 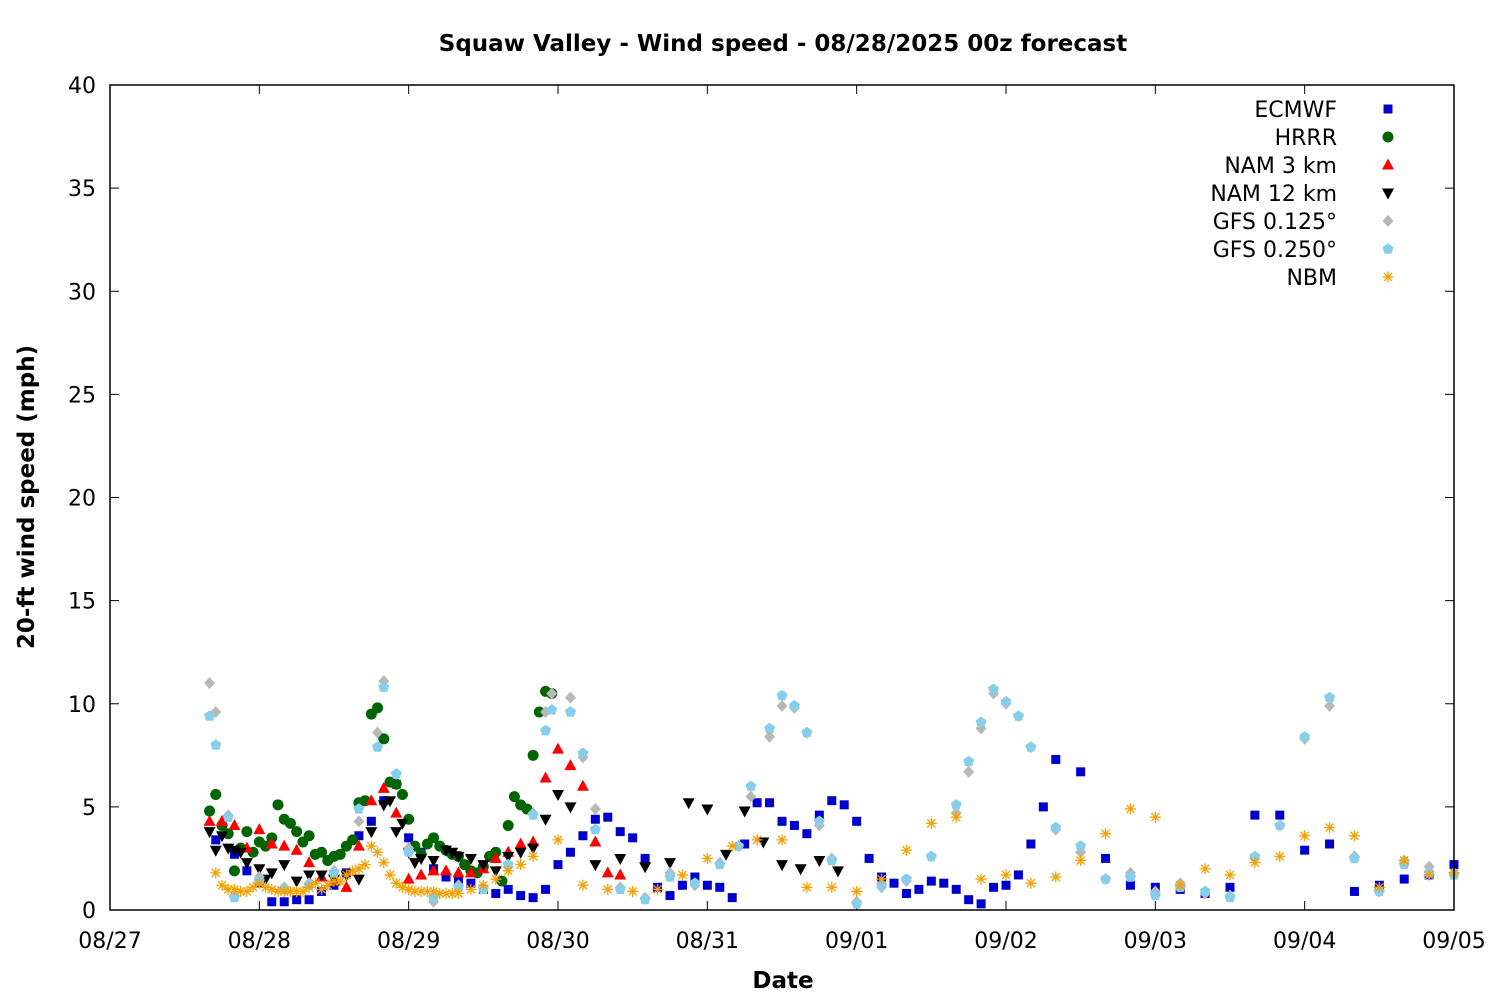 I want to click on y-tick-label: 35, so click(x=82, y=189).